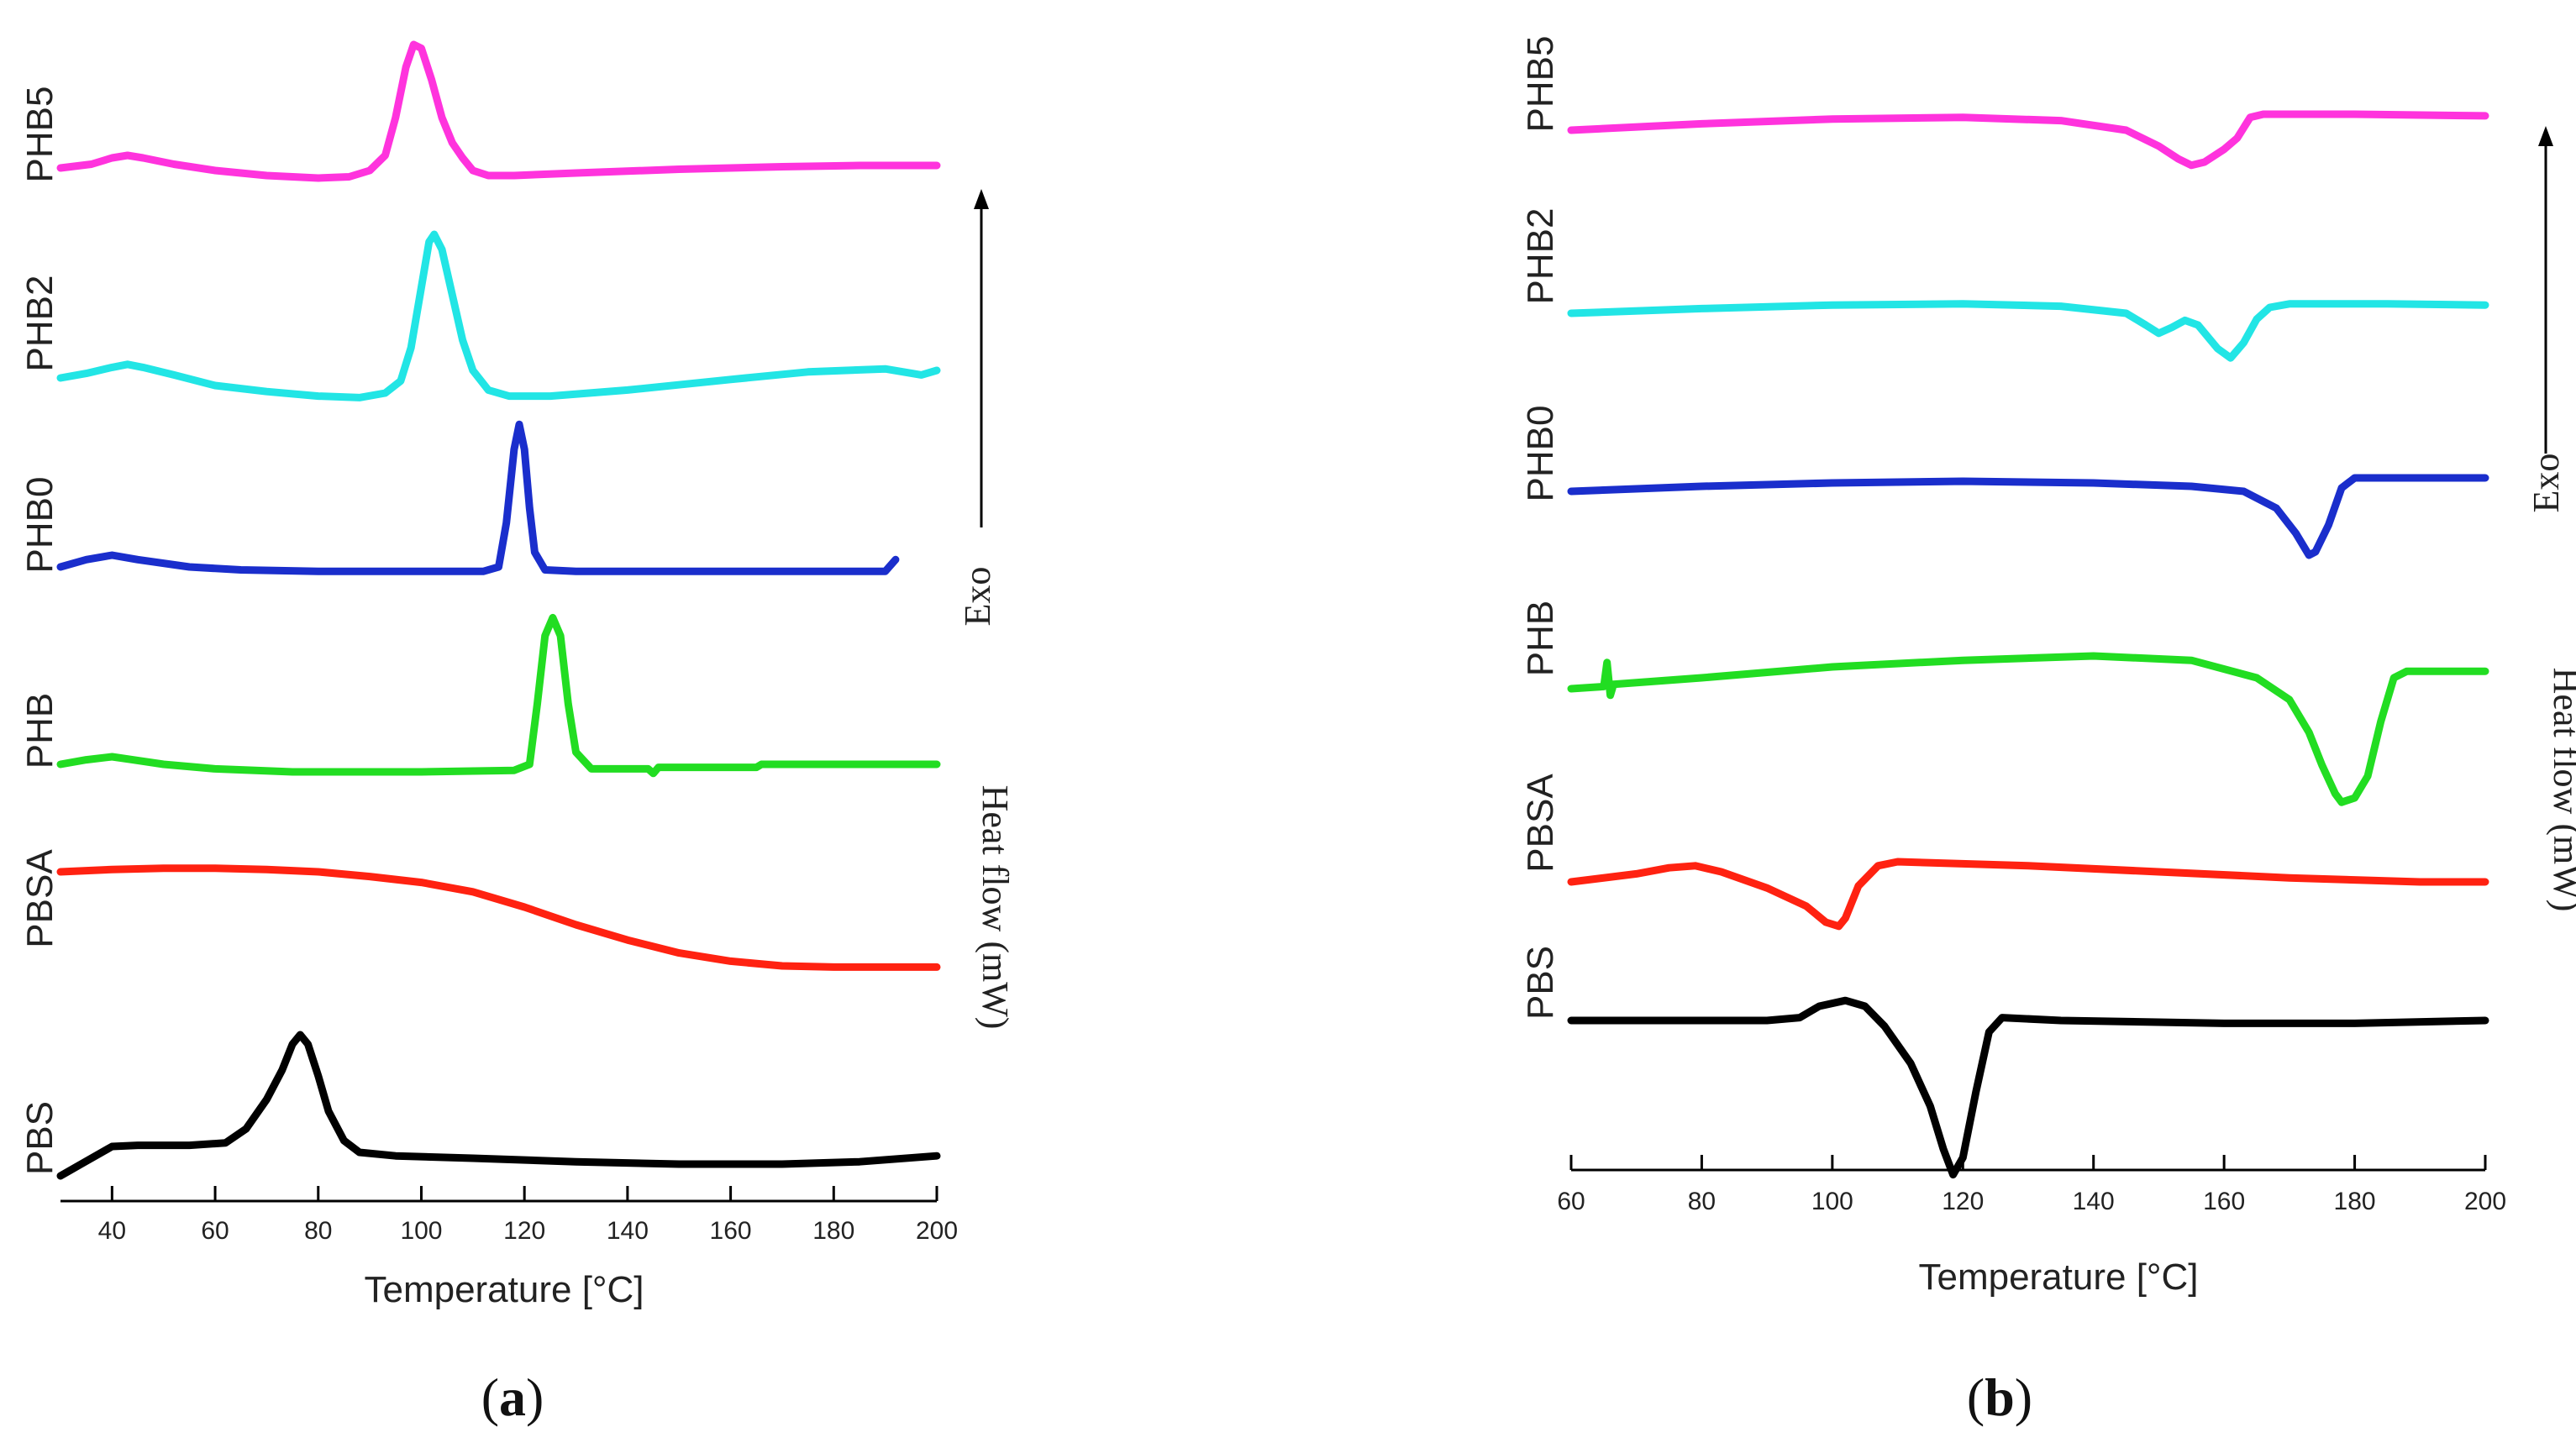  What do you see at coordinates (1999, 1397) in the screenshot?
I see `panel-label: (b)` at bounding box center [1999, 1397].